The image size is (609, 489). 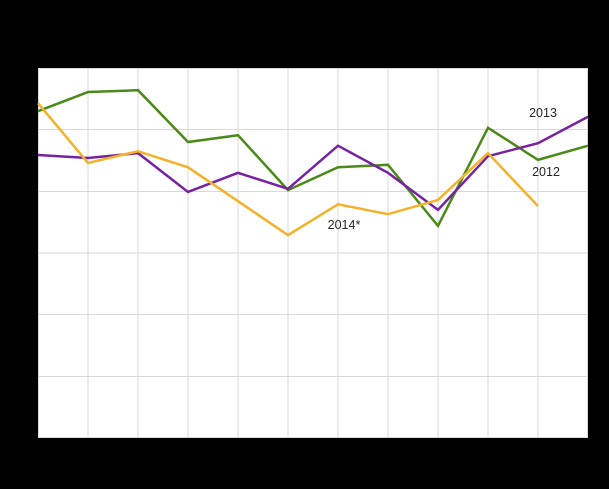 What do you see at coordinates (546, 172) in the screenshot?
I see `series-annotation-2012: 2012` at bounding box center [546, 172].